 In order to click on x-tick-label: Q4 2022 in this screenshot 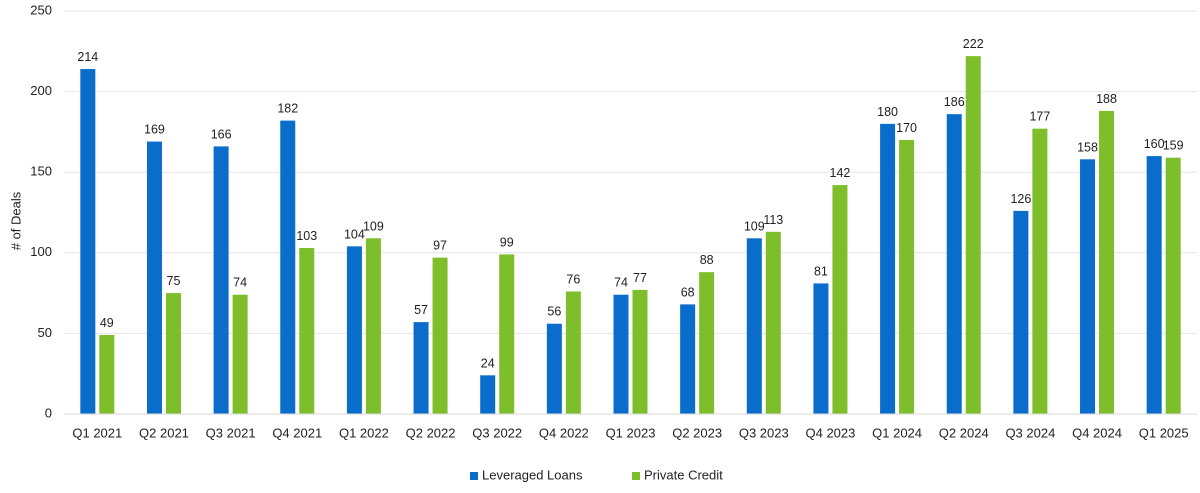, I will do `click(564, 432)`.